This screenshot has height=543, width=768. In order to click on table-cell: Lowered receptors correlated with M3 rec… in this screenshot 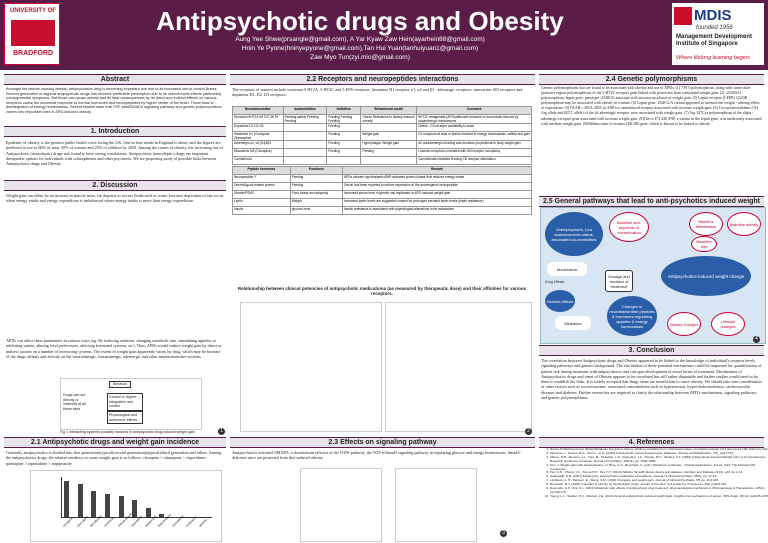, I will do `click(474, 152)`.